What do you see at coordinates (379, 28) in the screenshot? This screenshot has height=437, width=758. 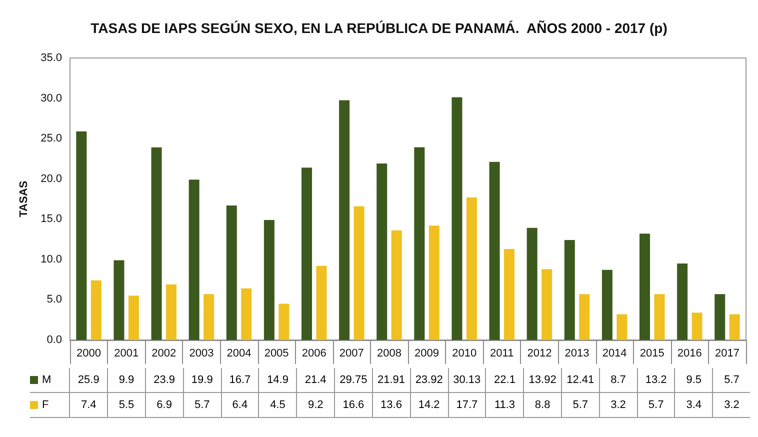 I see `chart-title: TASAS DE IAPS SEGÚN SEXO, EN LA REPÚBLICA DE PANAMÁ. AÑOS 2000 - 2017 (p)` at bounding box center [379, 28].